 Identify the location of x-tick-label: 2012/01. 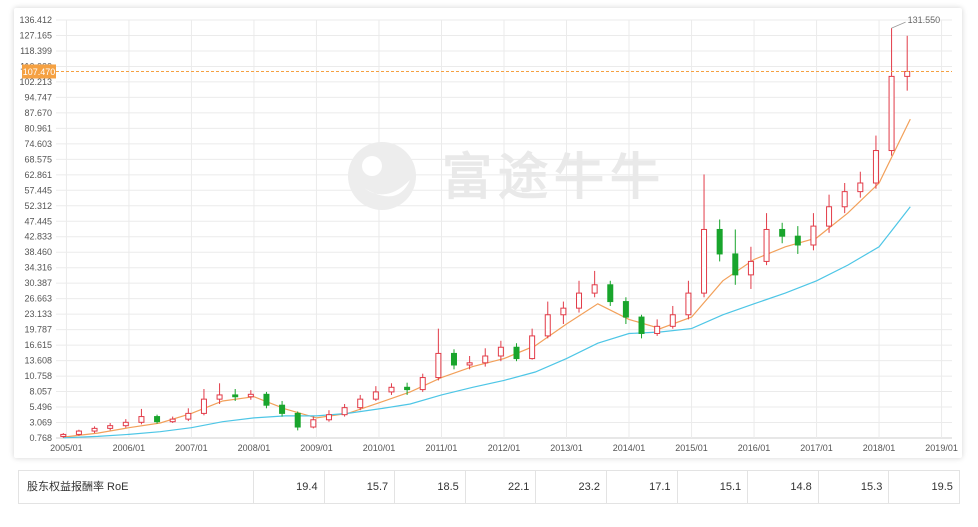
(504, 448).